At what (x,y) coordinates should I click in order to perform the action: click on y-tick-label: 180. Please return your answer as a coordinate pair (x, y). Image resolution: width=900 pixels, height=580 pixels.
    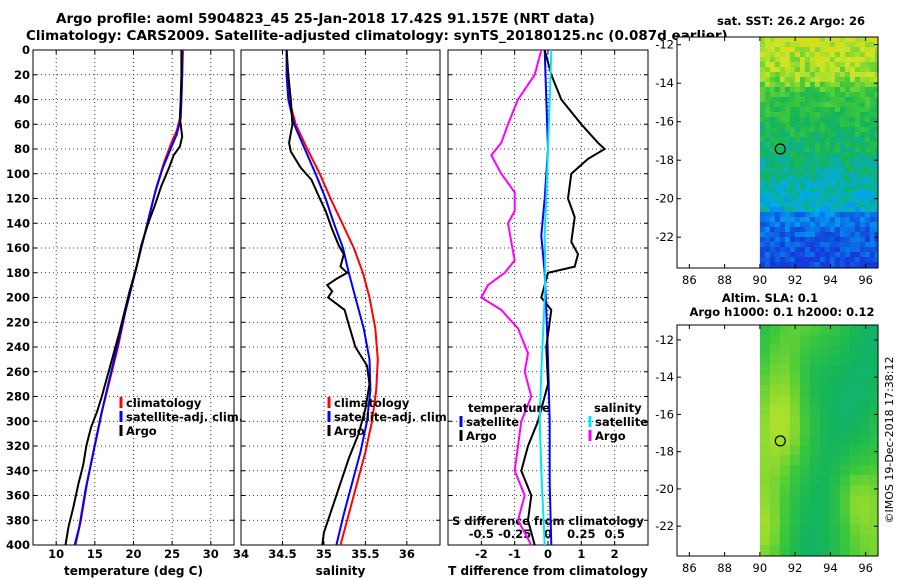
    Looking at the image, I should click on (18, 273).